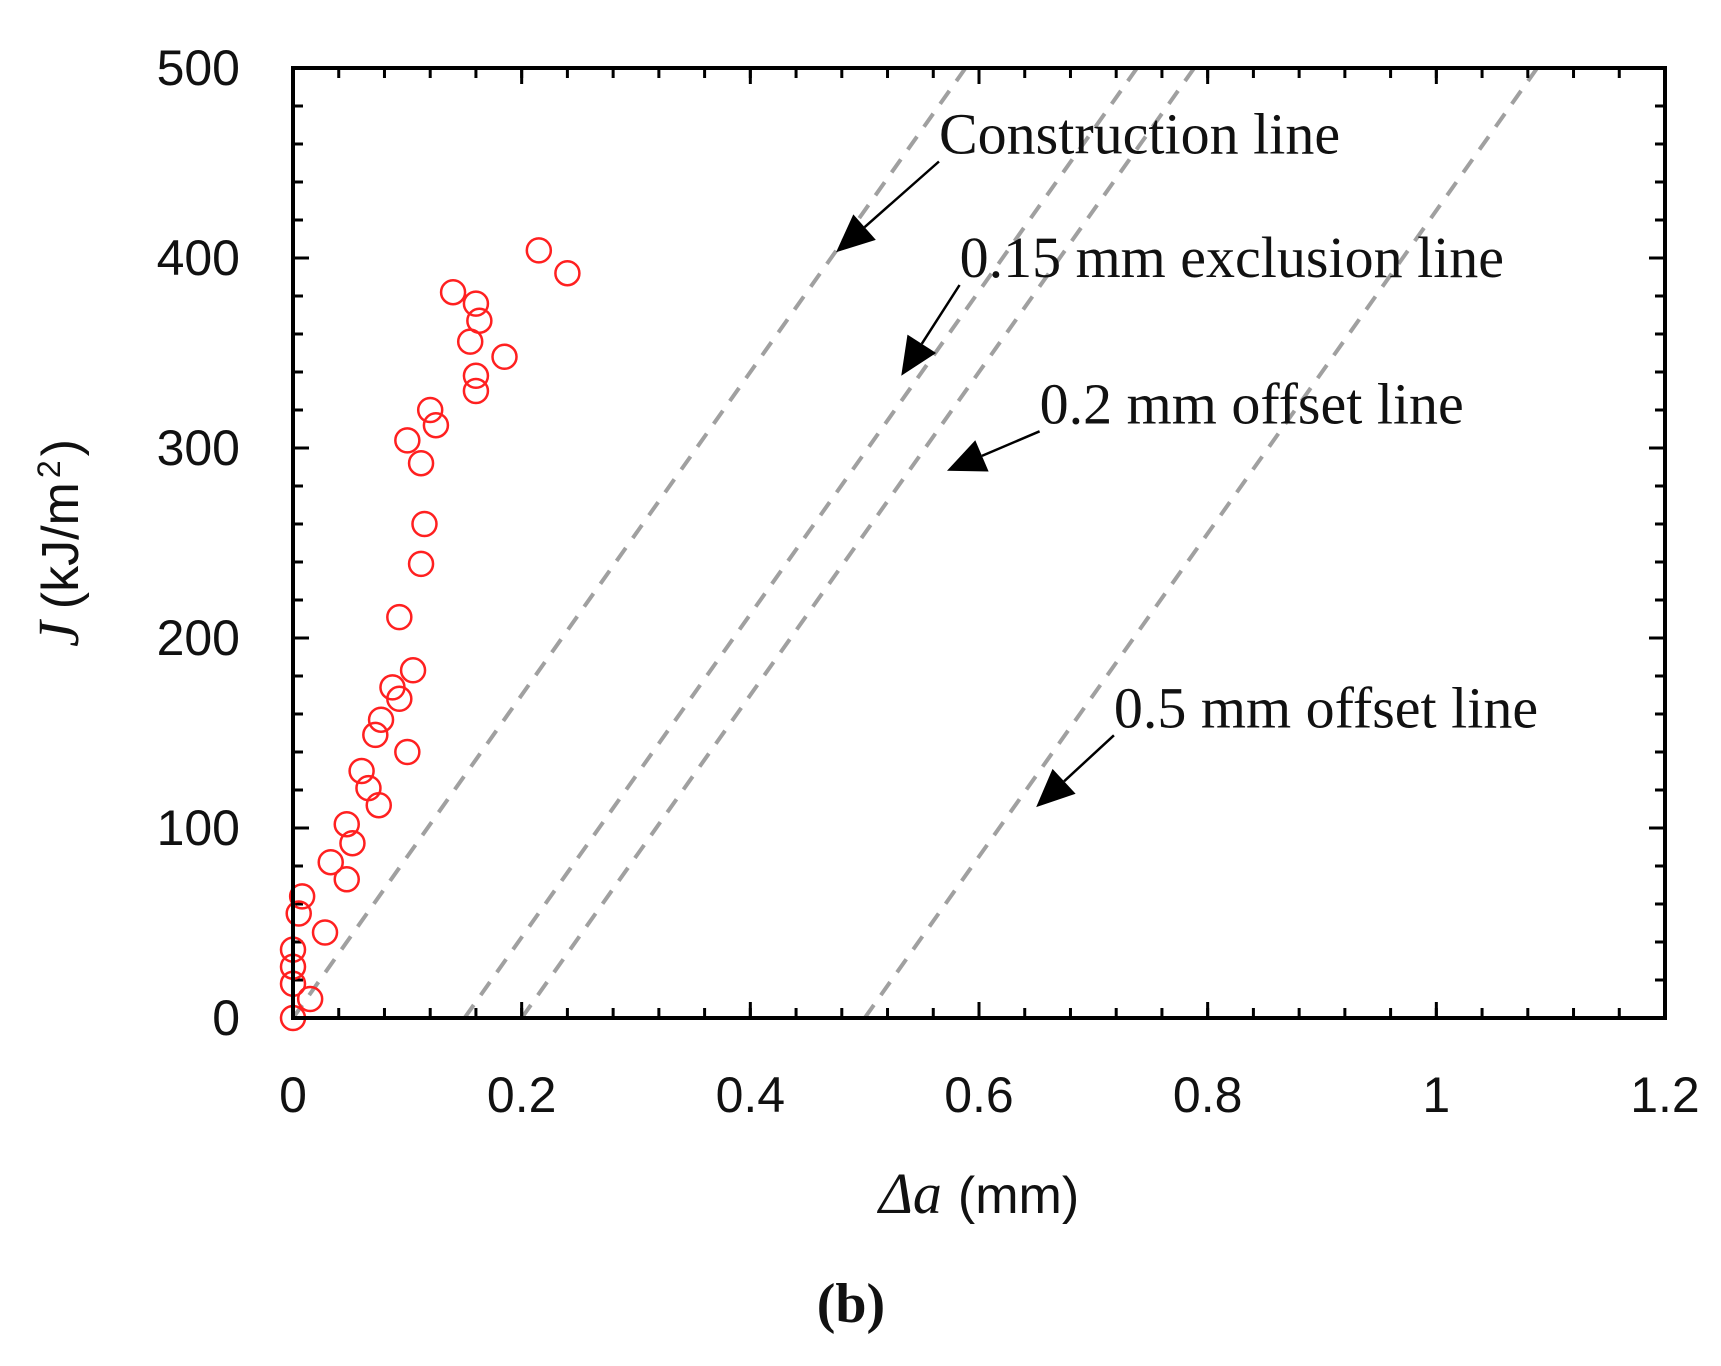 The width and height of the screenshot is (1721, 1366). I want to click on y-tick-label-1: 0, so click(226, 1018).